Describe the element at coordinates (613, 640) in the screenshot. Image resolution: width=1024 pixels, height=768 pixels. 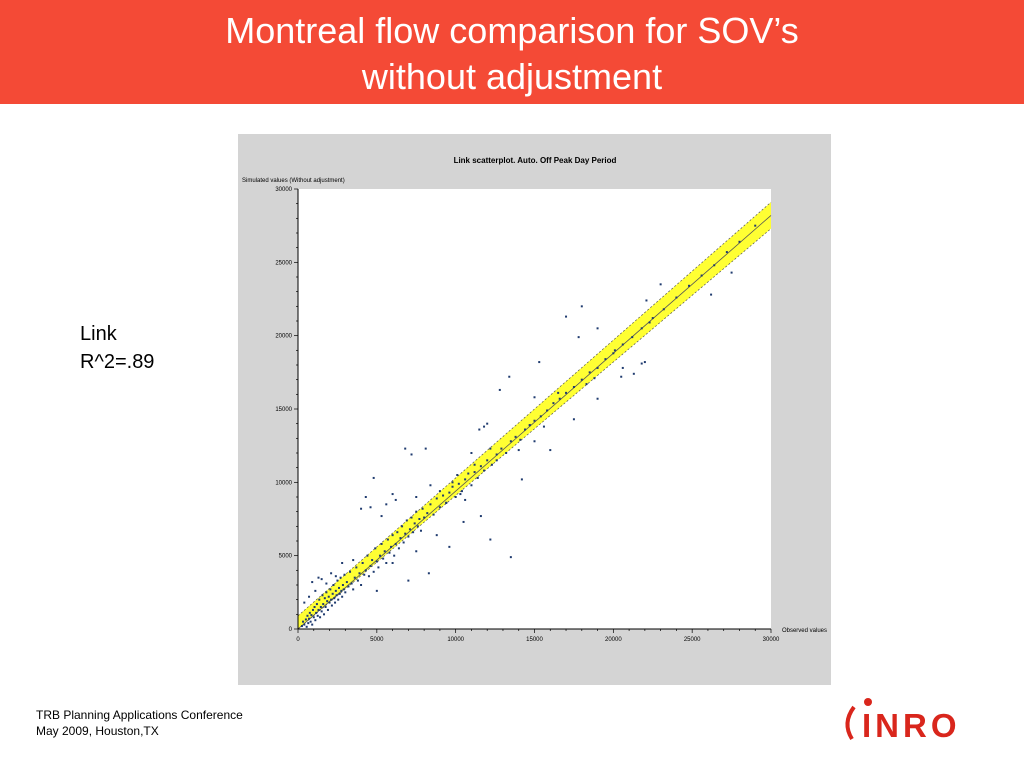
I see `x-tick-label: 20000` at that location.